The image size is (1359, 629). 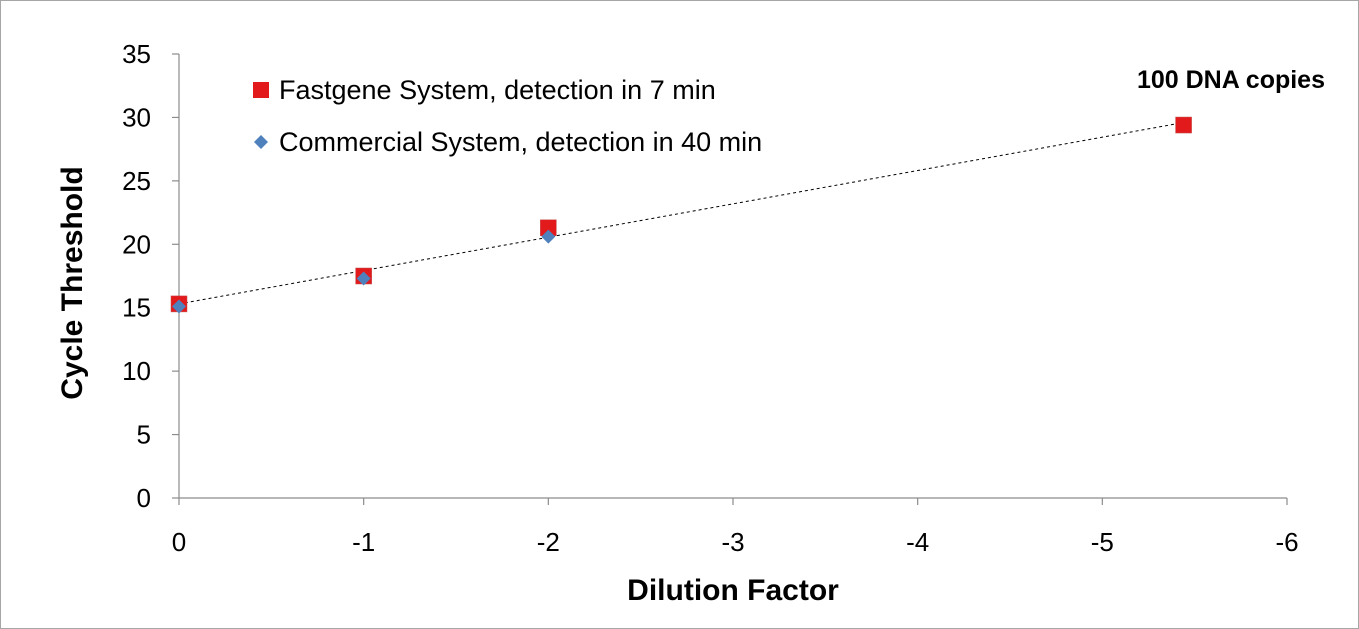 I want to click on x-tick-label: 0, so click(x=179, y=542).